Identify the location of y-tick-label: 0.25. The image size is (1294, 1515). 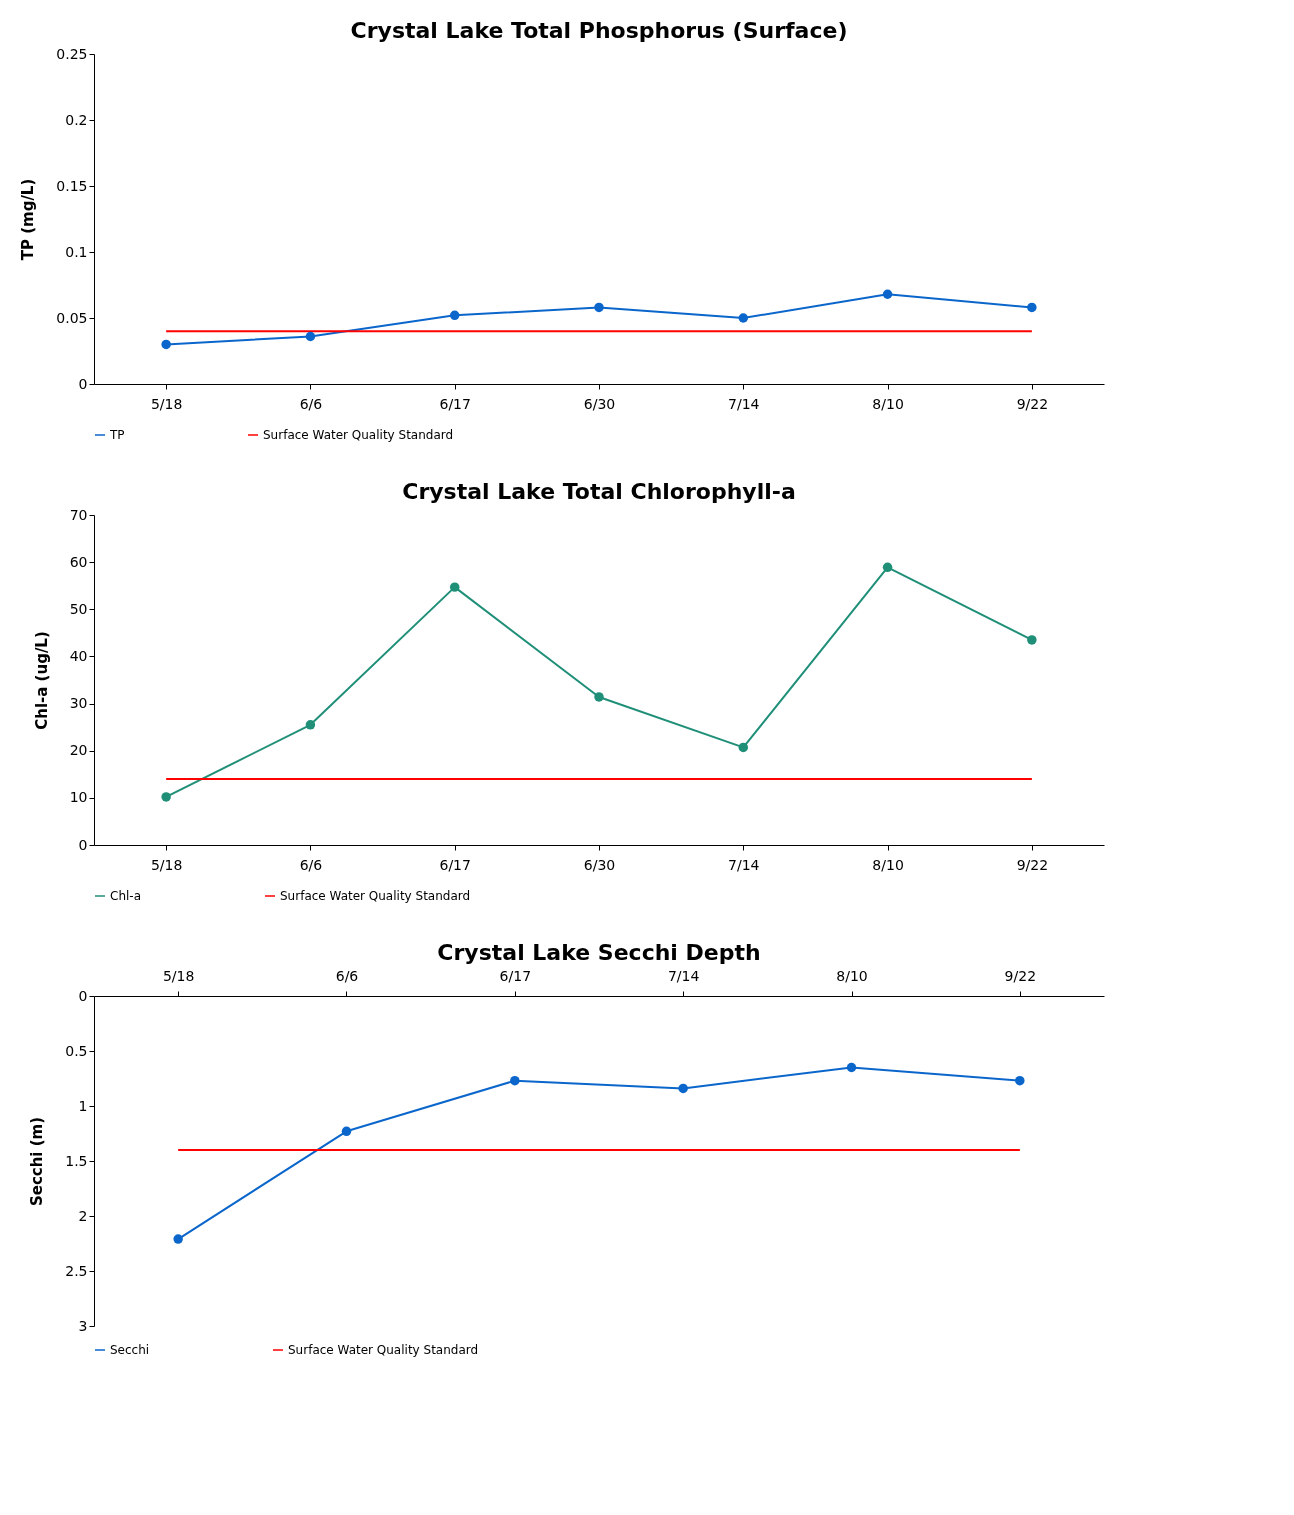
(72, 53).